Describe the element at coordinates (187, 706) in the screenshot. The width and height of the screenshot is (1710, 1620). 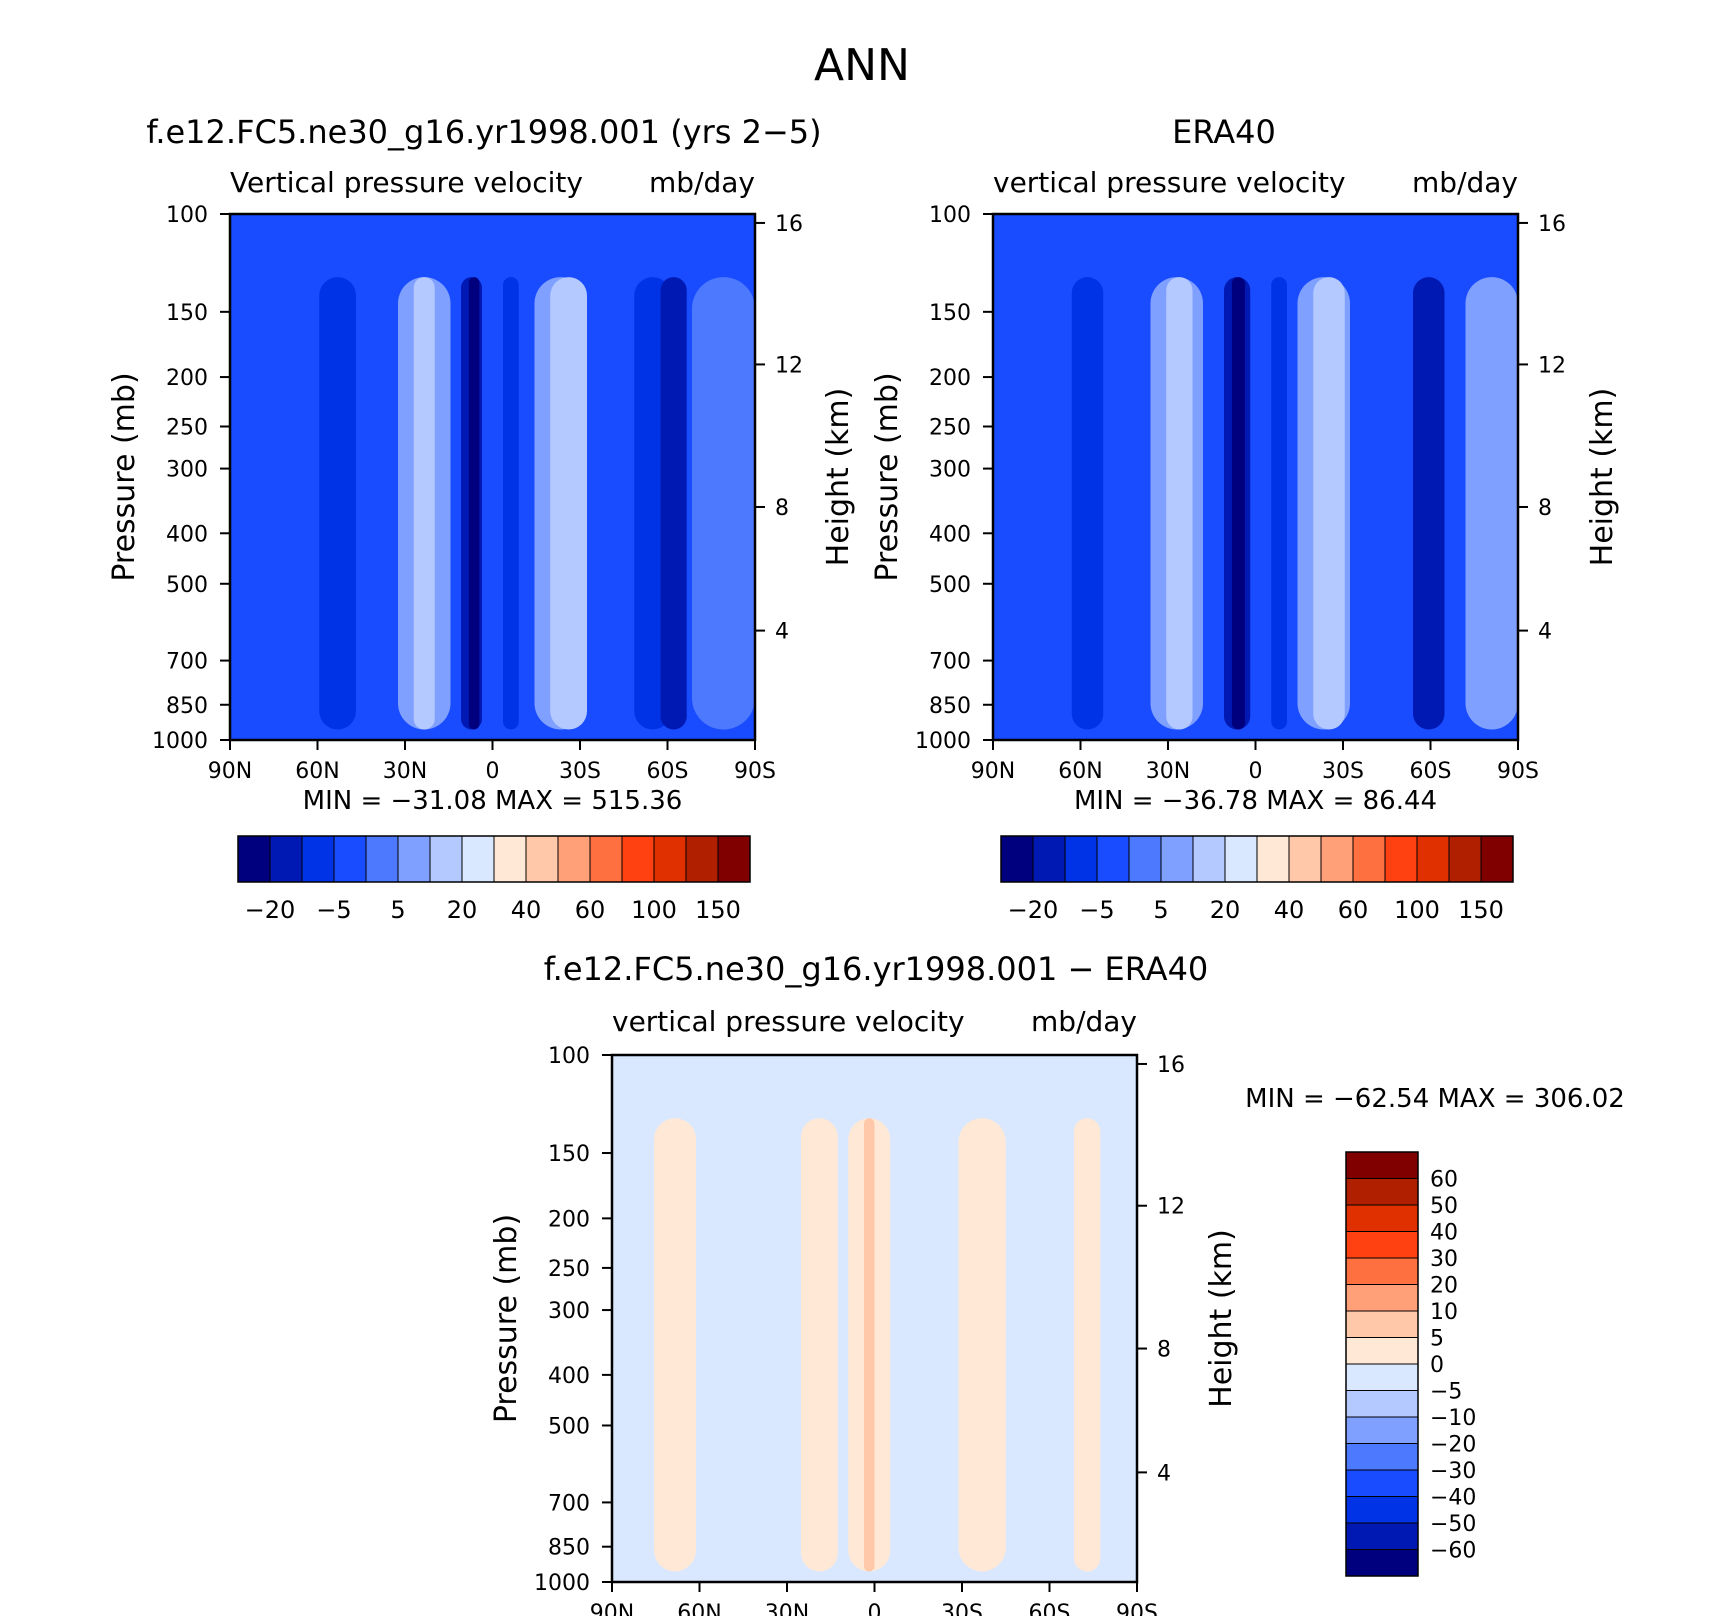
I see `y-tick-label: 850` at that location.